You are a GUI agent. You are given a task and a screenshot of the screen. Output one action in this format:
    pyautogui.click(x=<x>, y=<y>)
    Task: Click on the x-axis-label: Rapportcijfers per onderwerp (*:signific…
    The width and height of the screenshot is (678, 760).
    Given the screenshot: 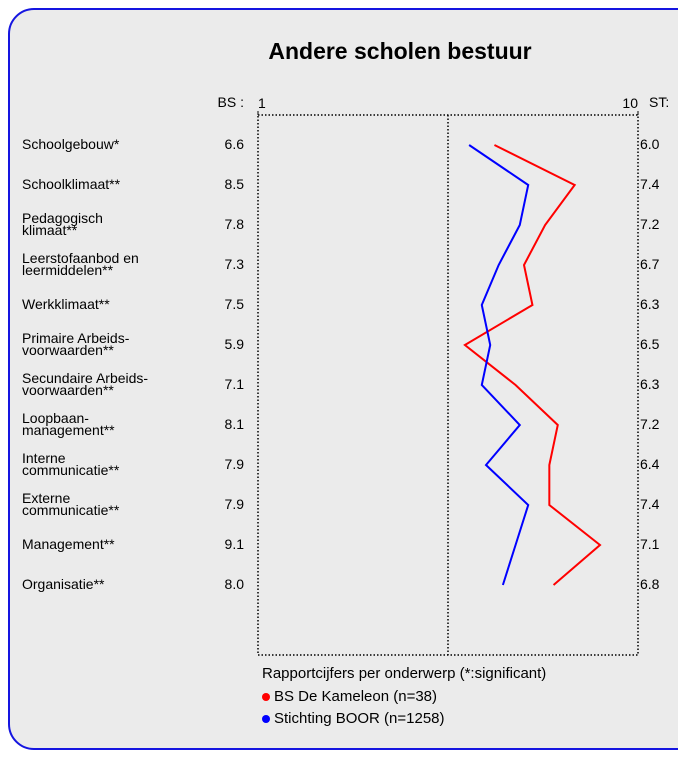 What is the action you would take?
    pyautogui.click(x=404, y=673)
    